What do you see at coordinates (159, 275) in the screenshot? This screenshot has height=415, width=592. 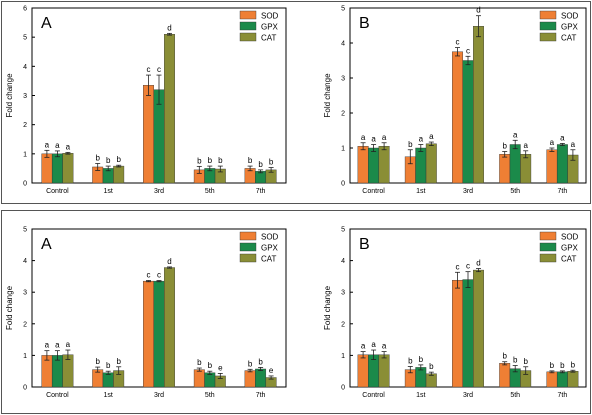 I see `chart3-significance-letter: c` at bounding box center [159, 275].